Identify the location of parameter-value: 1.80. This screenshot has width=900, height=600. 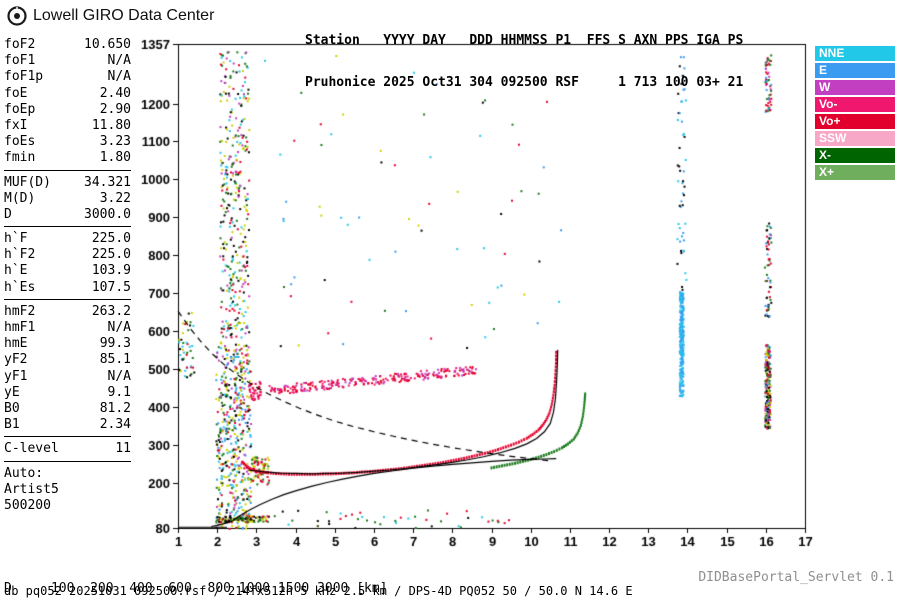
(115, 158).